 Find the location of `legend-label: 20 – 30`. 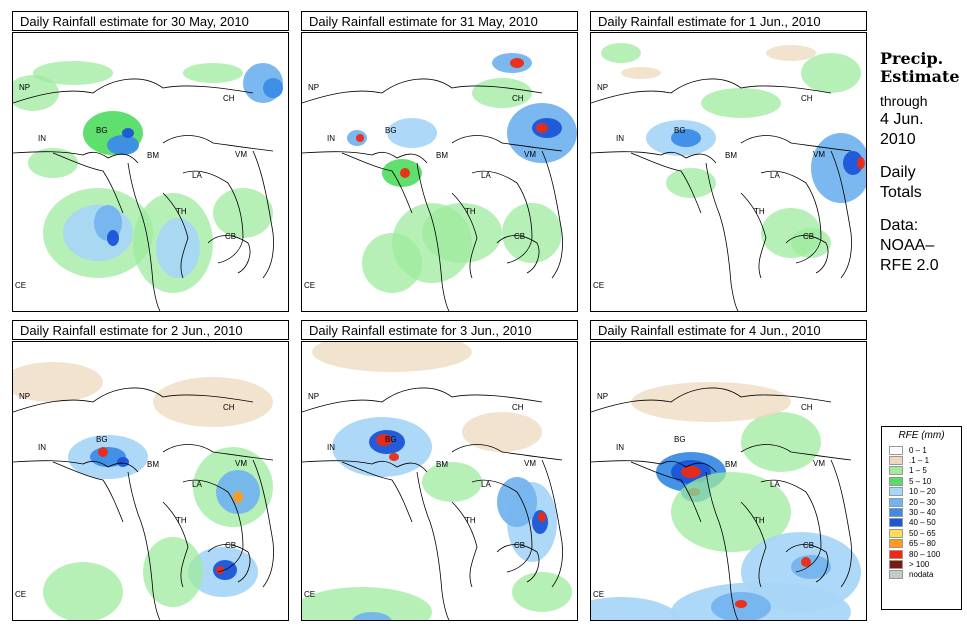

legend-label: 20 – 30 is located at coordinates (922, 502).